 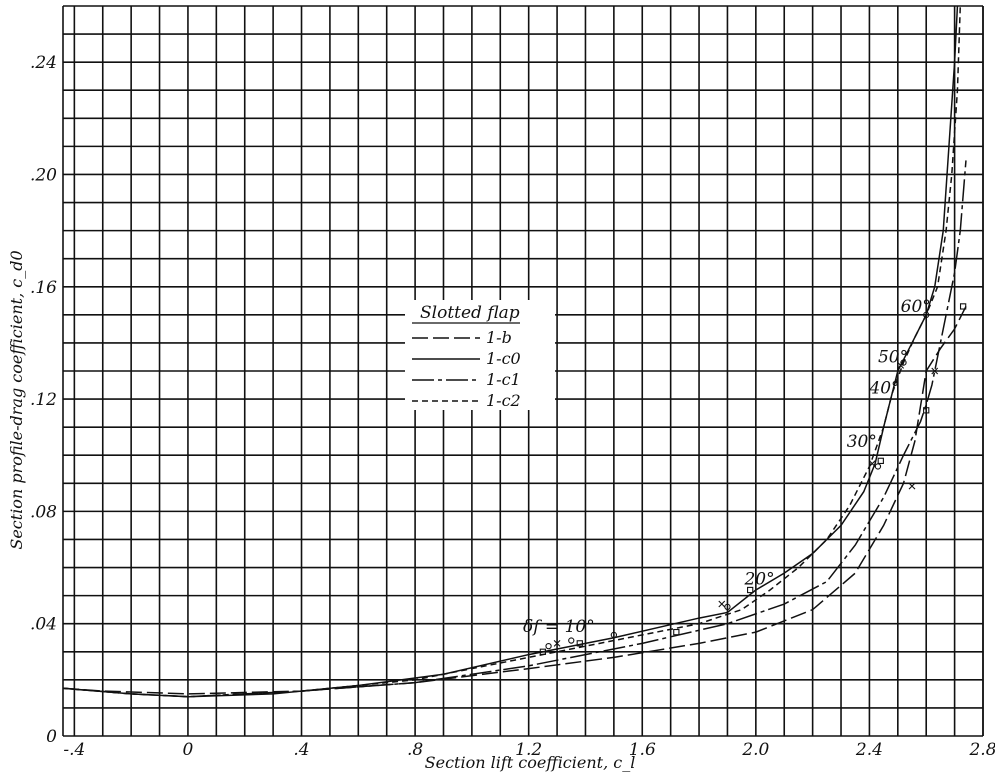 I want to click on flap-angle-label: δf = 10°, so click(x=559, y=627).